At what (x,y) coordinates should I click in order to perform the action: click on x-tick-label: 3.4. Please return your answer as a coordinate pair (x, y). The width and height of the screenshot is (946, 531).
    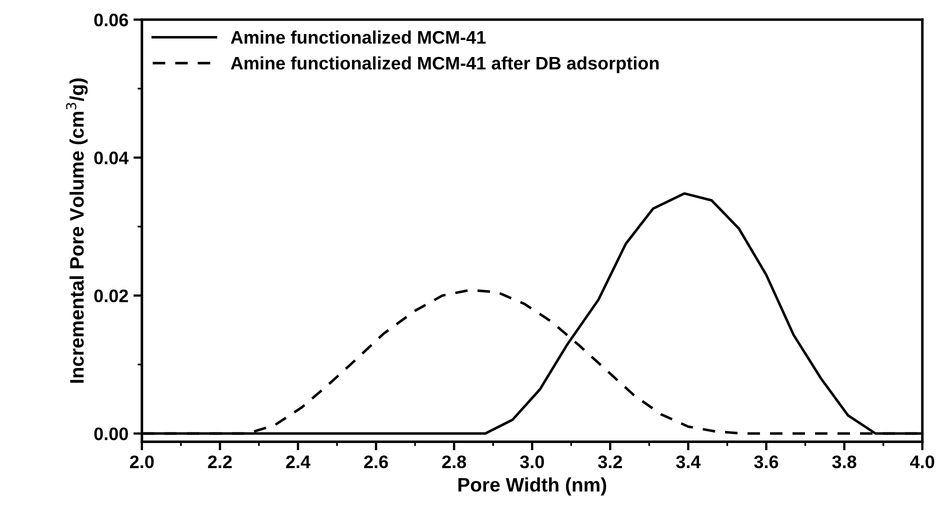
    Looking at the image, I should click on (688, 461).